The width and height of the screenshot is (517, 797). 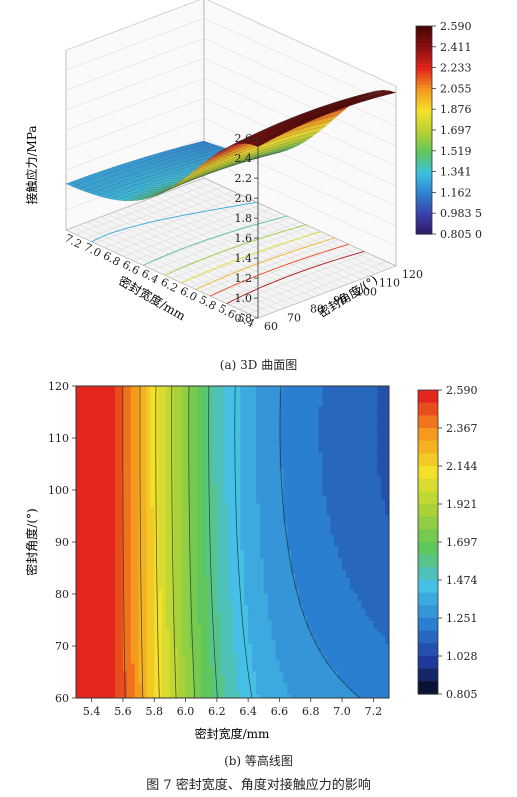 I want to click on y-tick-label: 120, so click(x=412, y=274).